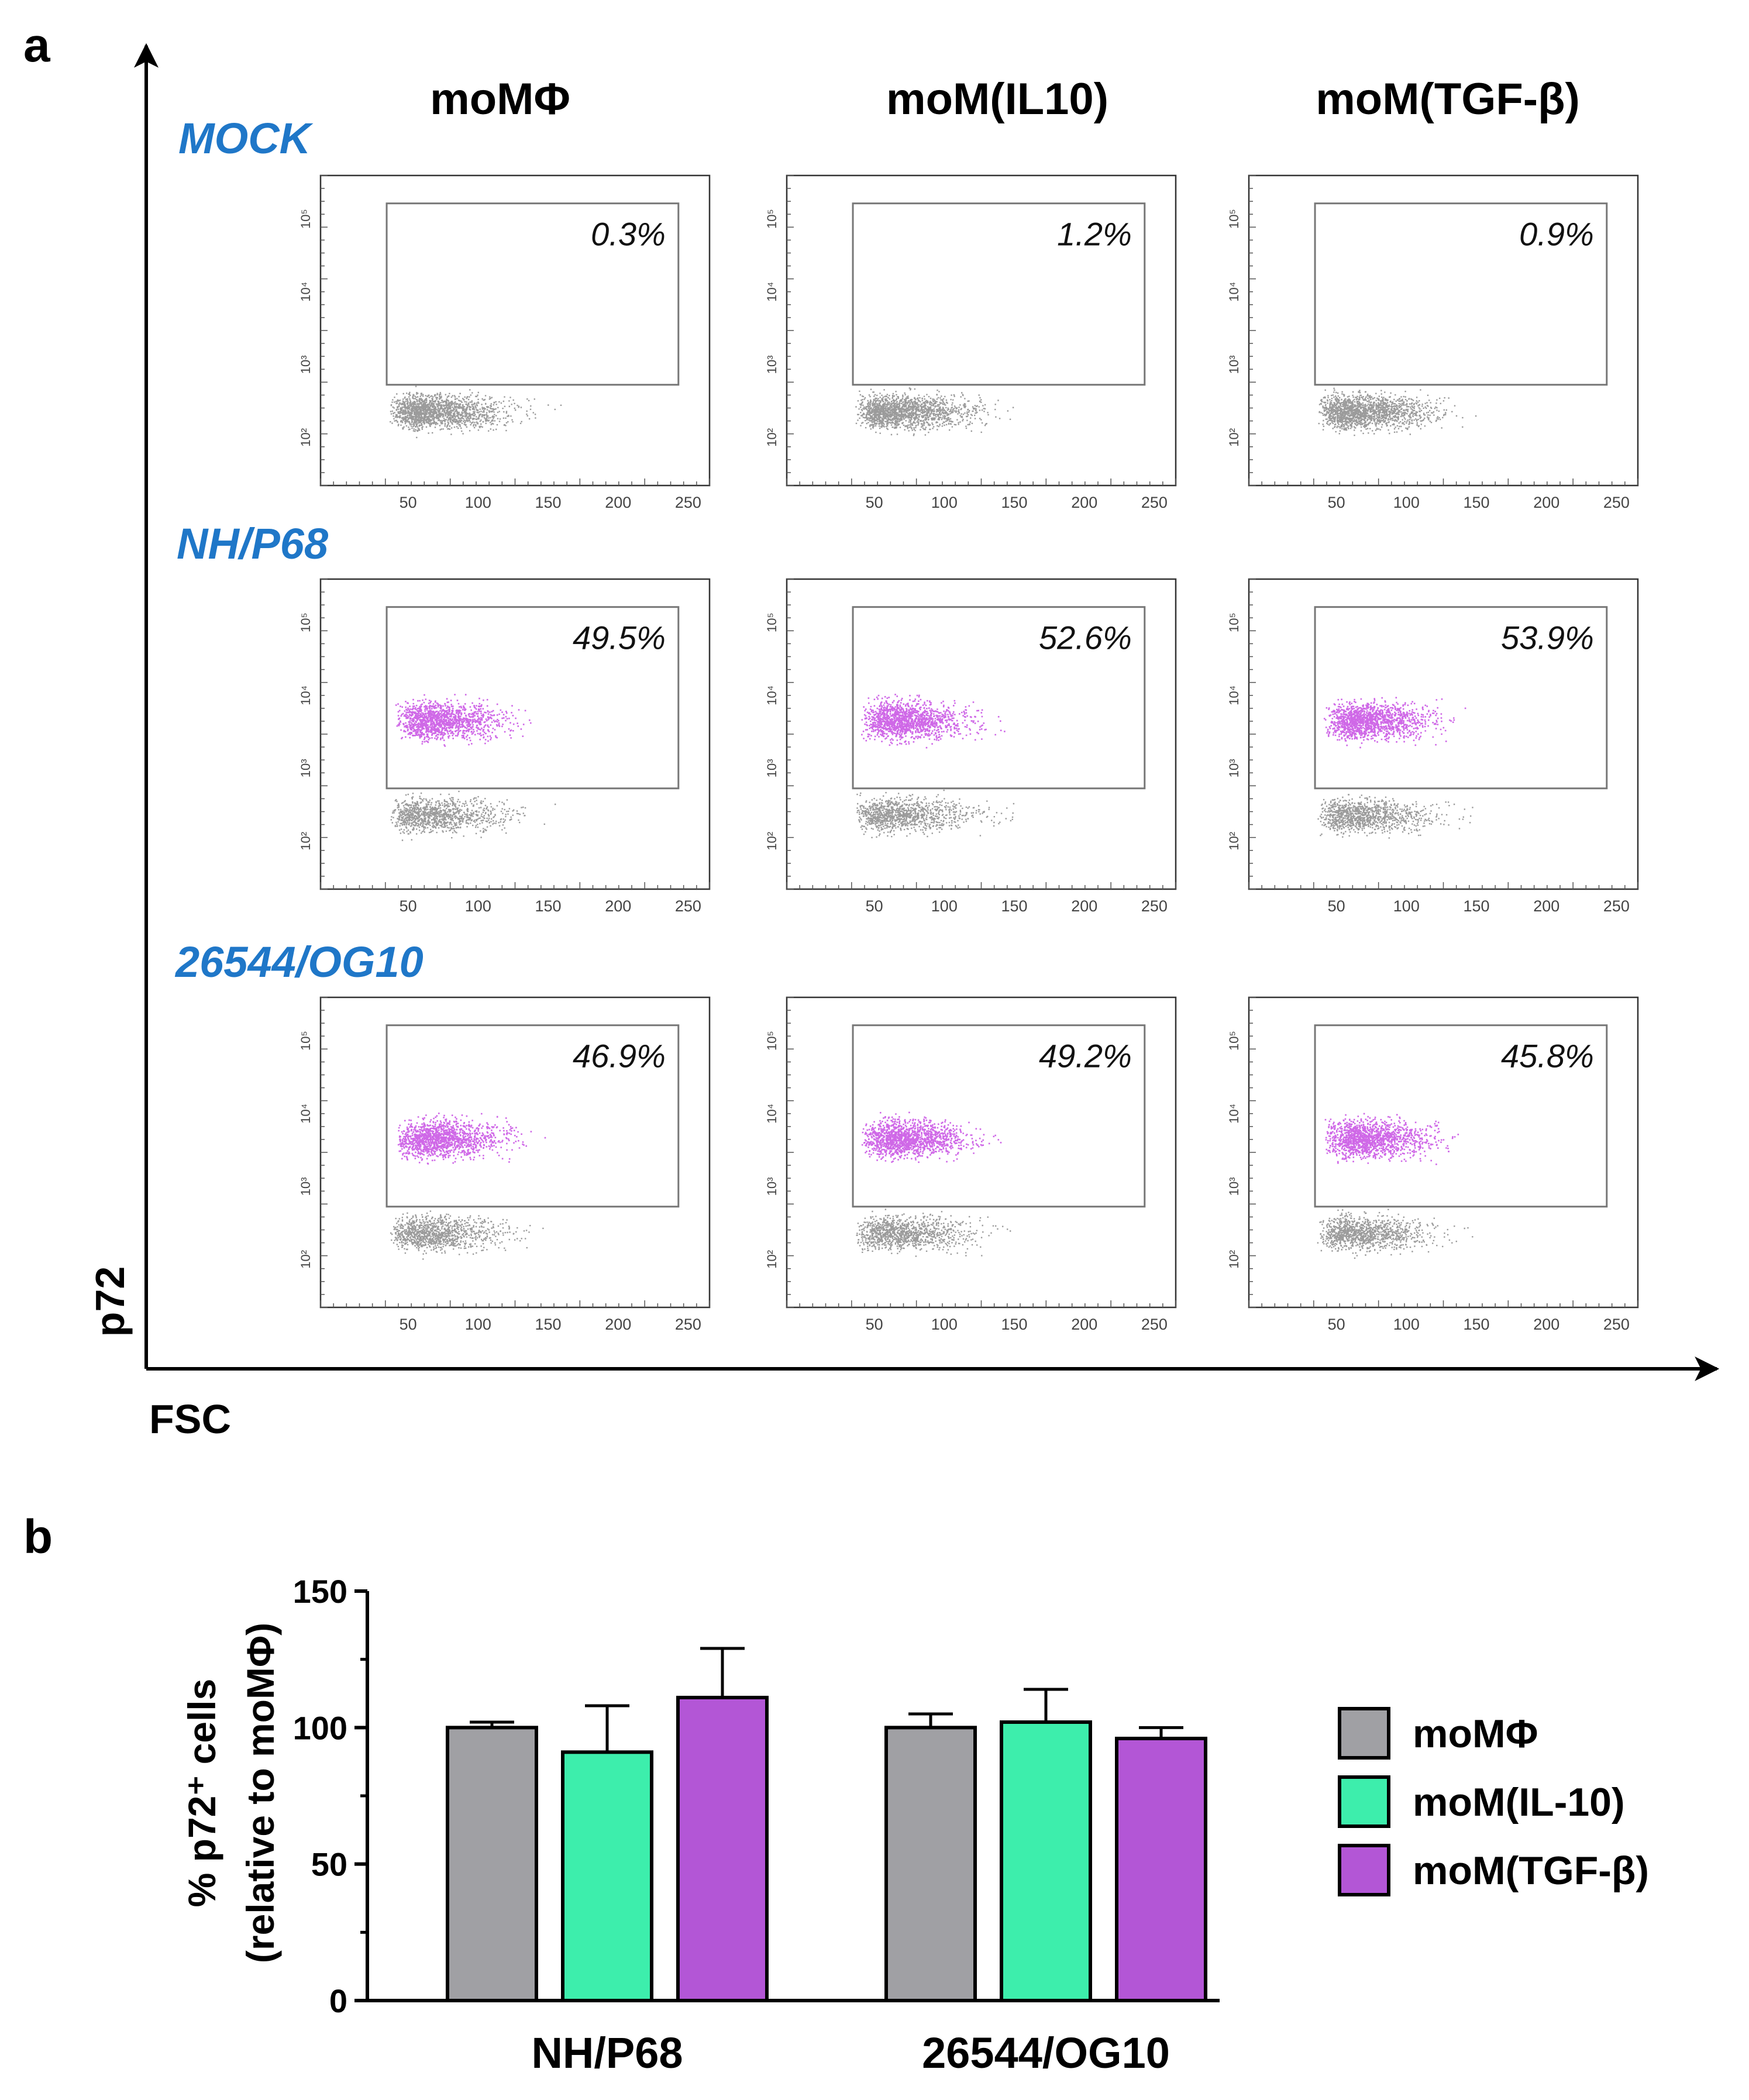 The height and width of the screenshot is (2100, 1749). Describe the element at coordinates (1556, 235) in the screenshot. I see `gate-percentage: 0.9%` at that location.